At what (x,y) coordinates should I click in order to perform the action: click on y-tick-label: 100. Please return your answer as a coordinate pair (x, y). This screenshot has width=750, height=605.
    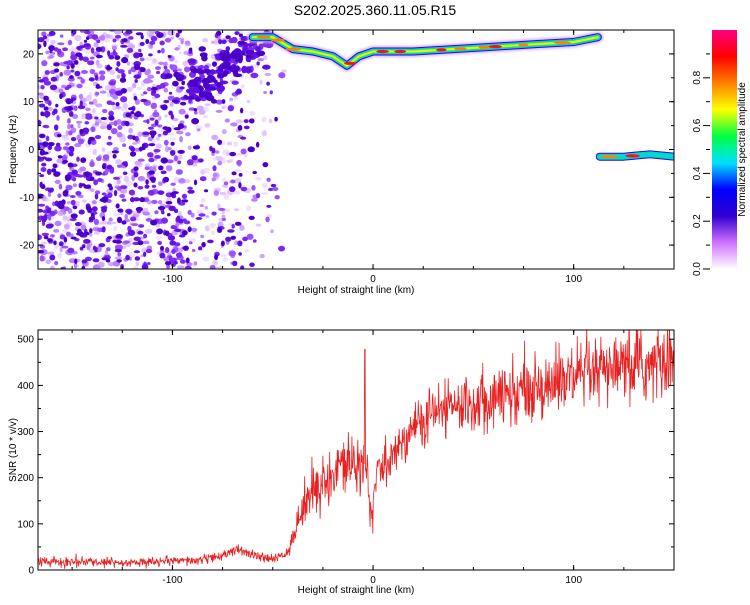
    Looking at the image, I should click on (25, 524).